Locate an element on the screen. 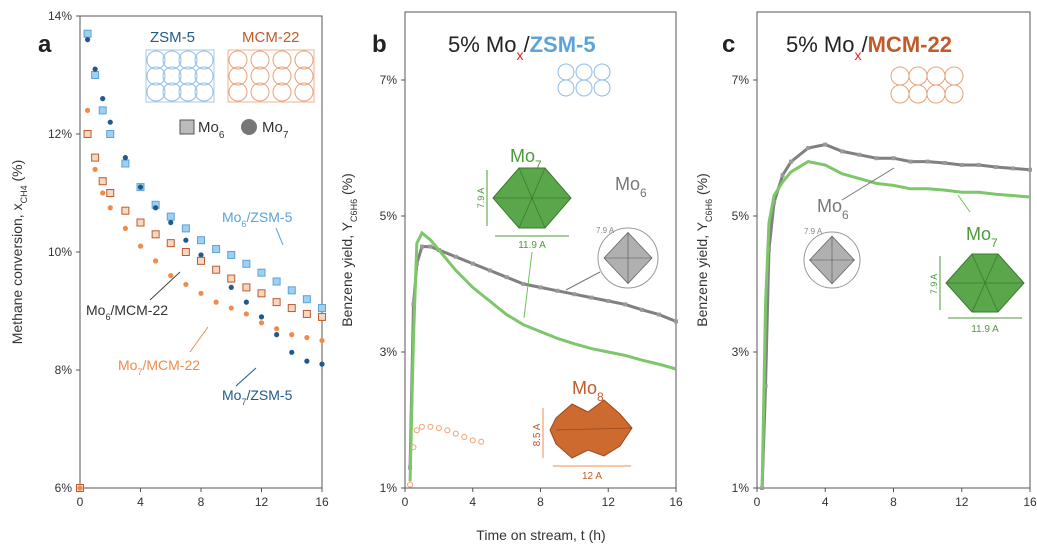  mo6-cluster-icon is located at coordinates (832, 260).